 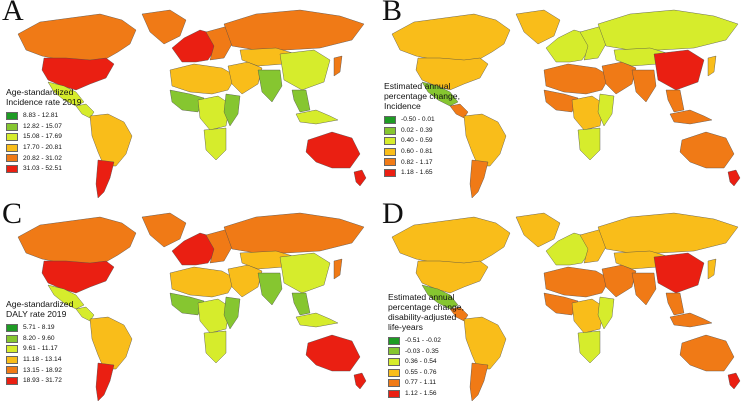 I want to click on legend-label: 20.82 - 31.02, so click(x=42, y=158).